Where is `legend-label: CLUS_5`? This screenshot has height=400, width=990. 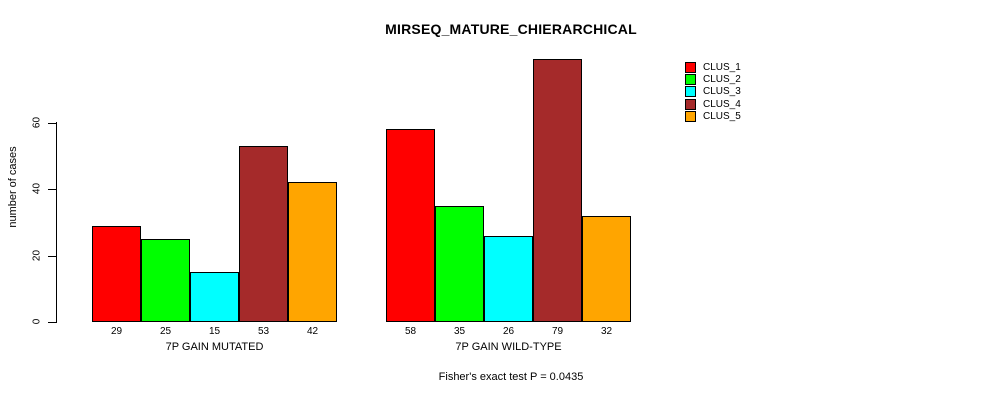 legend-label: CLUS_5 is located at coordinates (722, 117).